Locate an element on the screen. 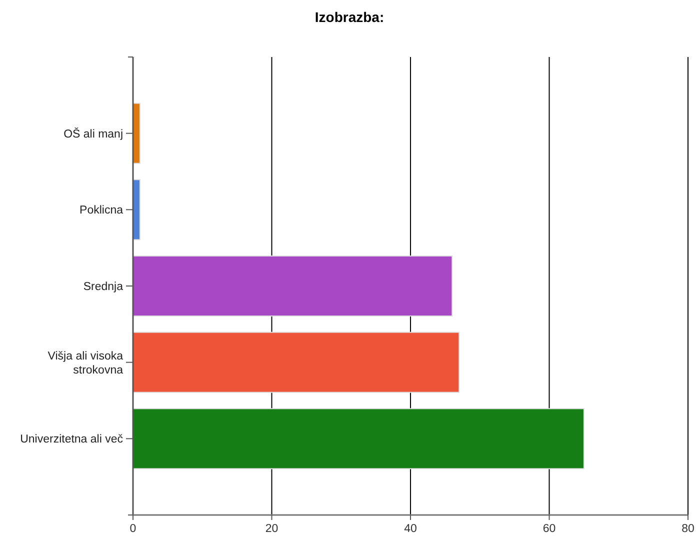 The width and height of the screenshot is (699, 538). chart-title: Izobrazba: is located at coordinates (349, 17).